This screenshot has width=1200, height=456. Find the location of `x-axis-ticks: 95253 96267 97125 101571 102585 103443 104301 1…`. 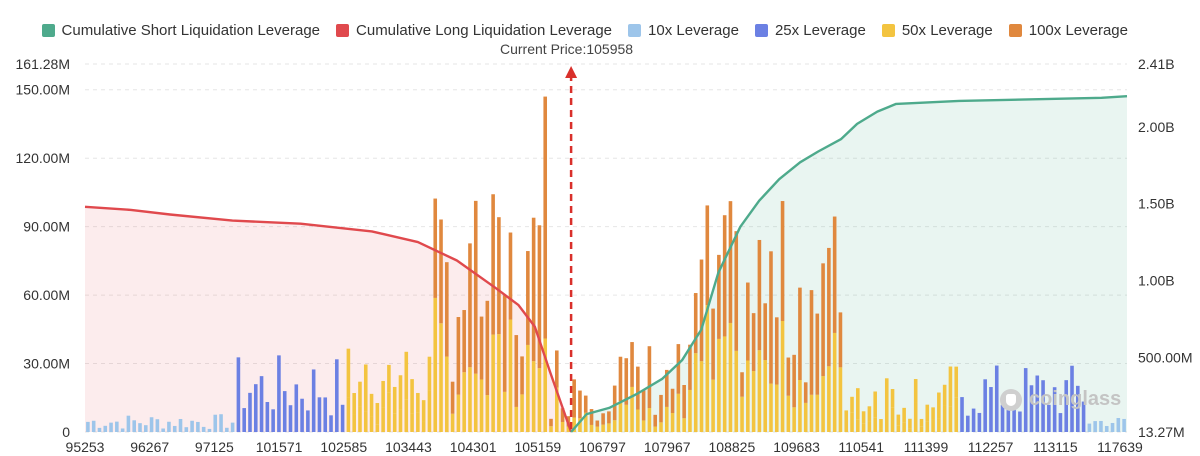

x-axis-ticks: 95253 96267 97125 101571 102585 103443 104301 1… is located at coordinates (605, 447).